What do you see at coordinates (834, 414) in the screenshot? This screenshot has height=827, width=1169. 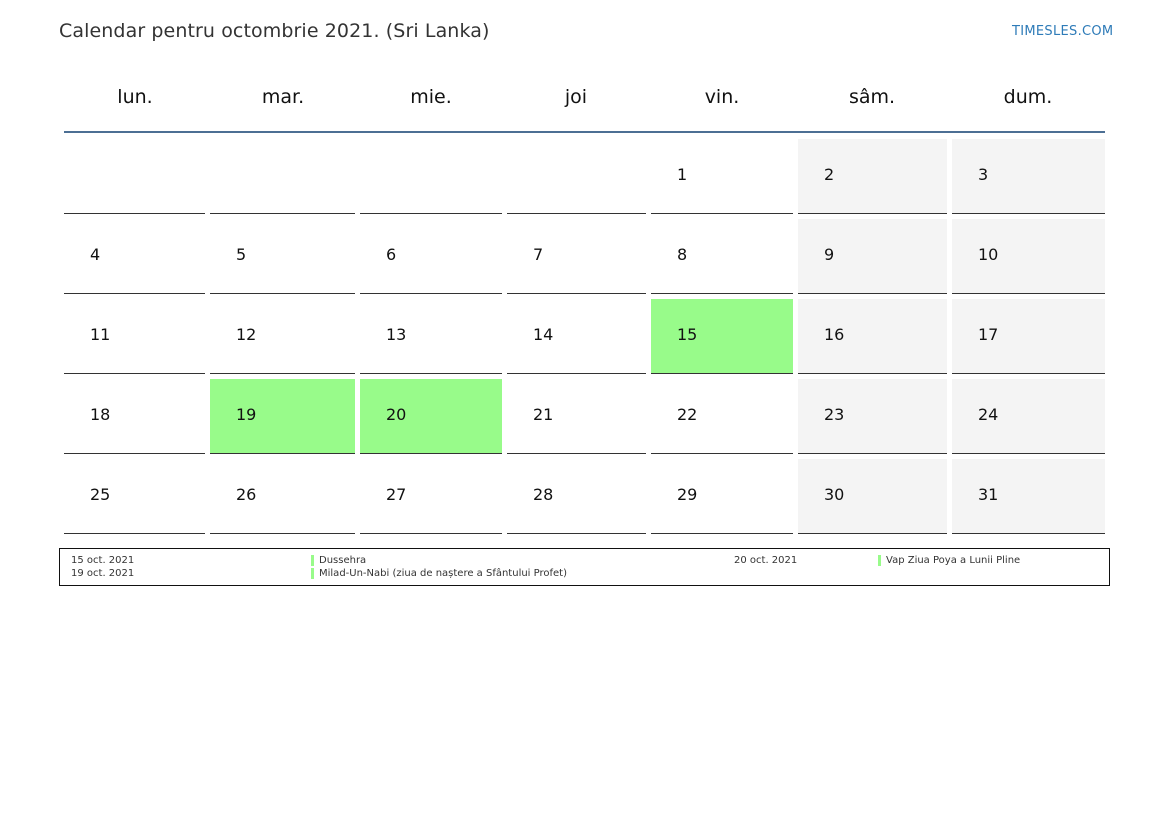 I see `day-number: 23` at bounding box center [834, 414].